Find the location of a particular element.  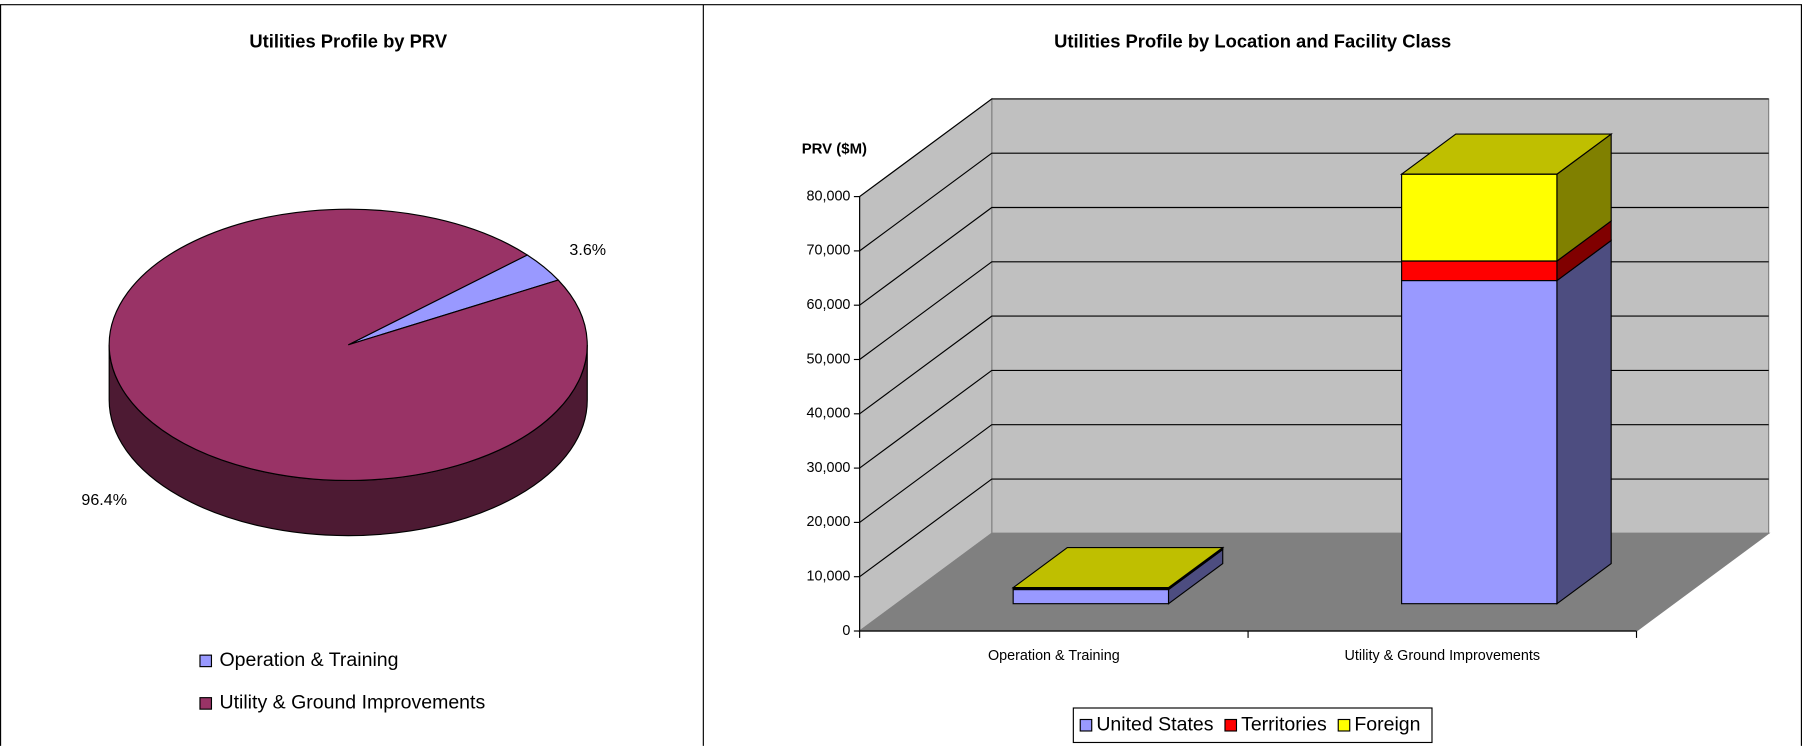

chart-title: Utilities Profile by PRV is located at coordinates (348, 40).